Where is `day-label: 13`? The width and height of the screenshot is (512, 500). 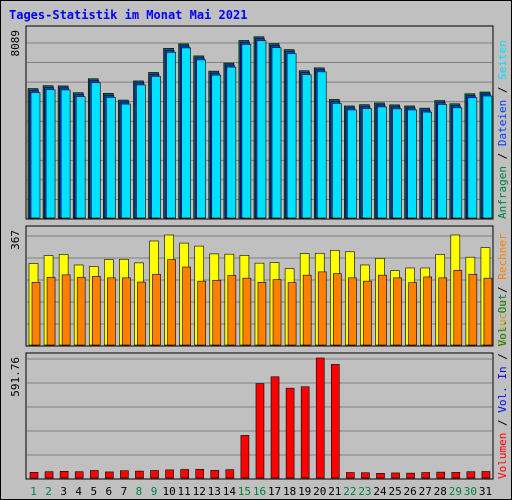
day-label: 13 is located at coordinates (214, 491).